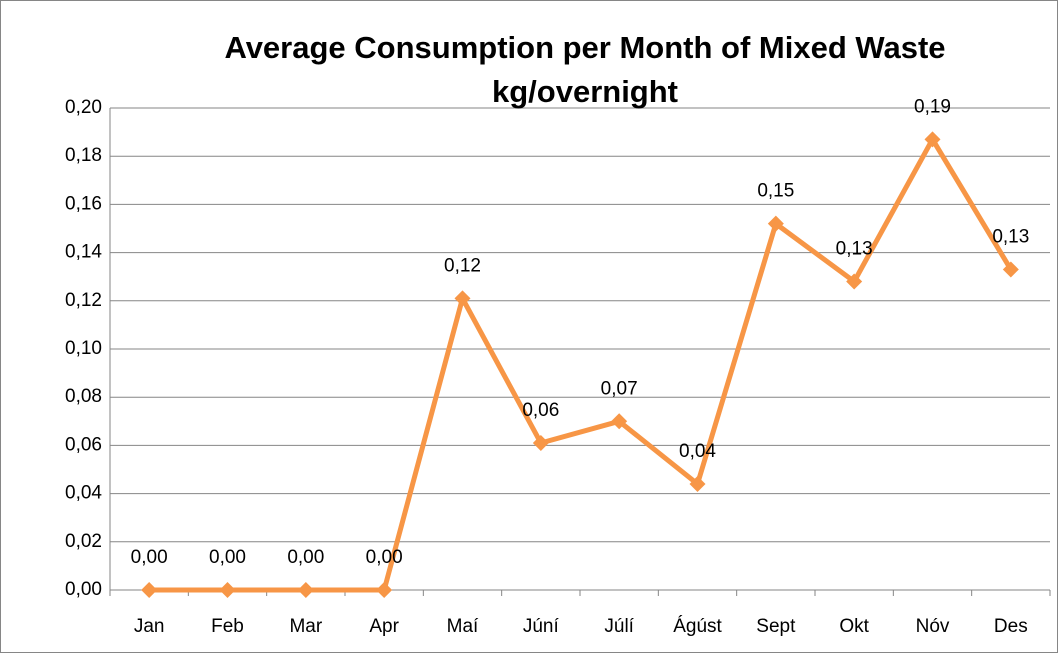 This screenshot has width=1058, height=653. I want to click on y-tick-label: 0,08, so click(83, 396).